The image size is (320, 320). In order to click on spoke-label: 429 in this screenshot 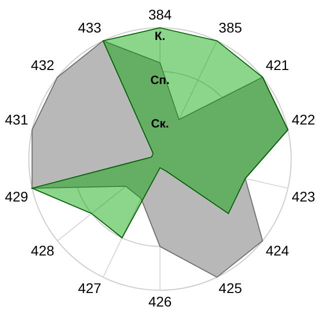, I will do `click(16, 196)`.